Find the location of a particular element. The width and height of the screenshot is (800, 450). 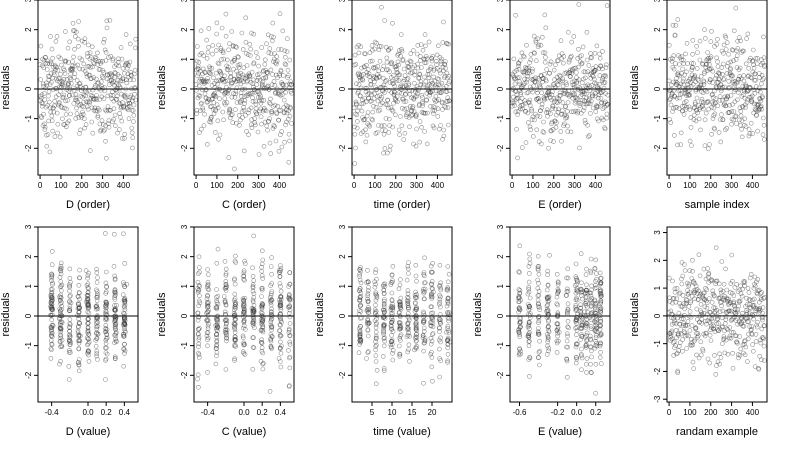

y-tick-label: -1 is located at coordinates (184, 119).